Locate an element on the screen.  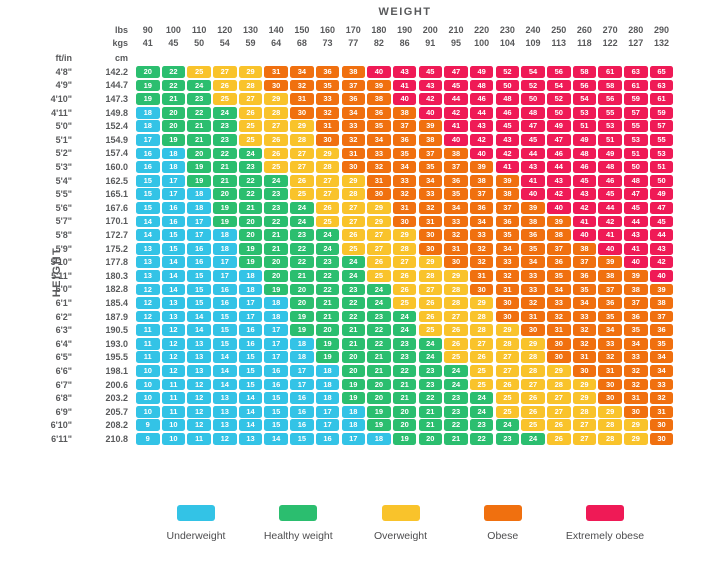
bmi-cell: 36 is located at coordinates (533, 235).